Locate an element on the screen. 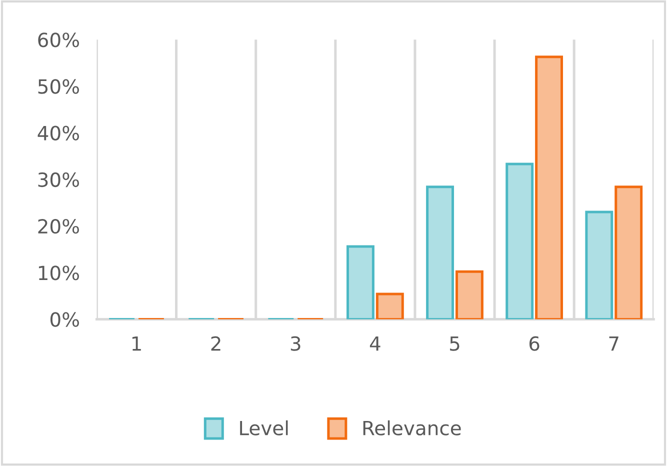 The width and height of the screenshot is (667, 466). y-tick-label: 30% is located at coordinates (58, 180).